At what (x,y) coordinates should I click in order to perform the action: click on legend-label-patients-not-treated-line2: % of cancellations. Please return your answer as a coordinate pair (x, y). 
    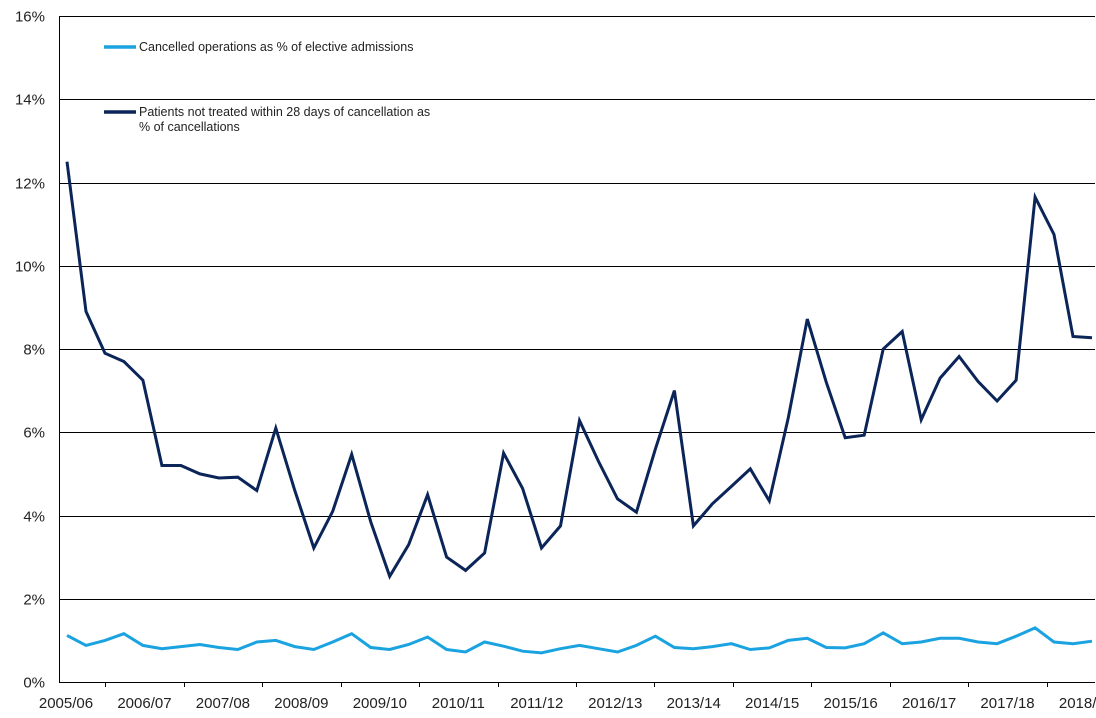
    Looking at the image, I should click on (189, 127).